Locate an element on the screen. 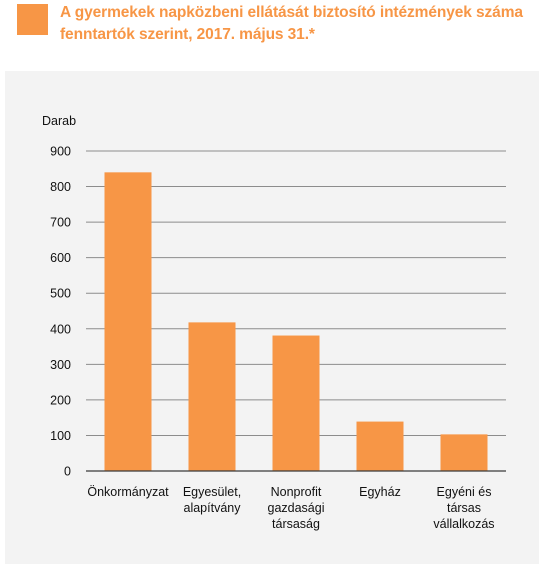 The width and height of the screenshot is (539, 564). y-tick-label: 800 is located at coordinates (60, 187).